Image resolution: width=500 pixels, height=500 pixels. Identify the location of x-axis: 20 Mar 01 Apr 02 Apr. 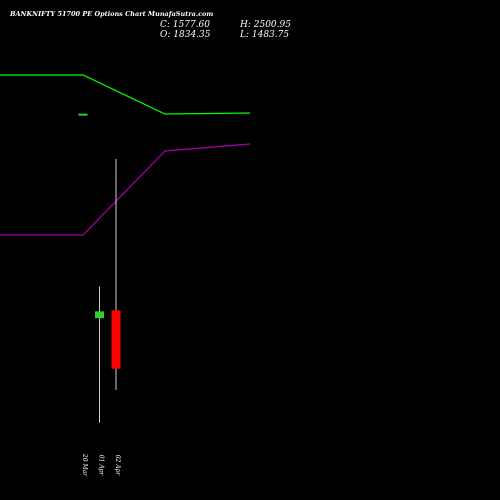
(101, 465).